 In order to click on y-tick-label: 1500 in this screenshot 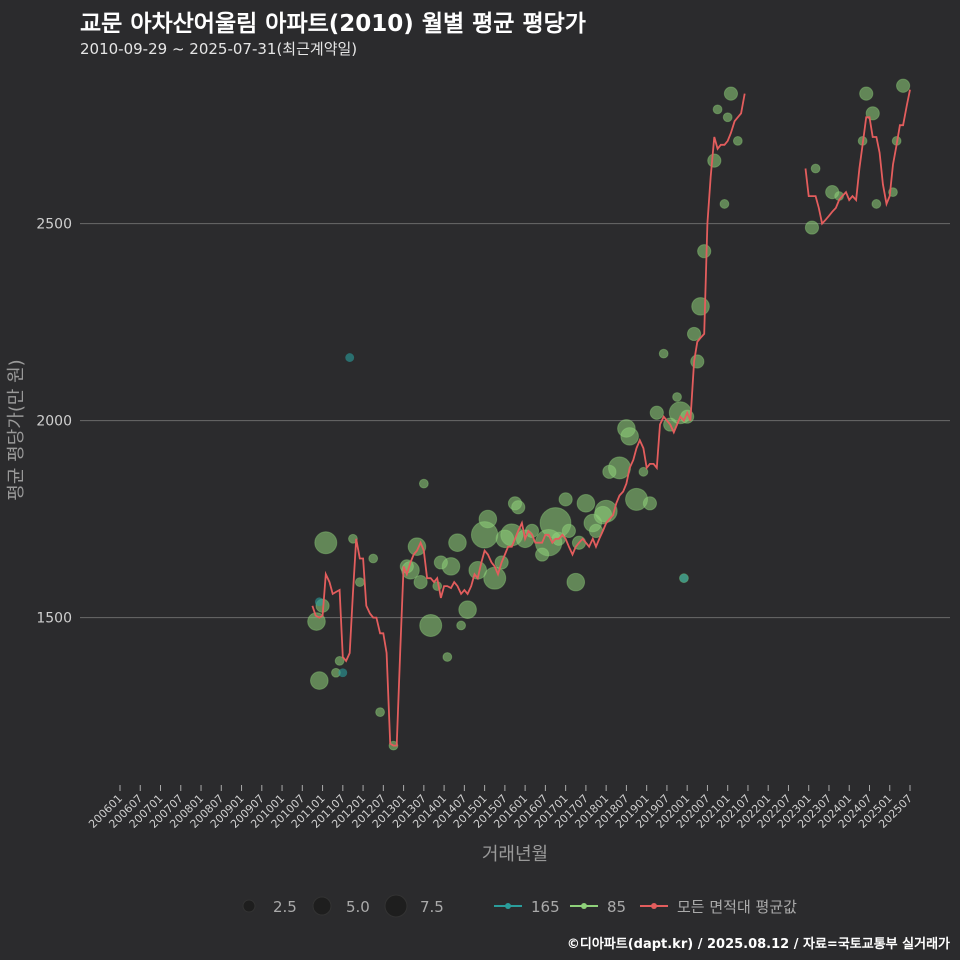, I will do `click(54, 619)`.